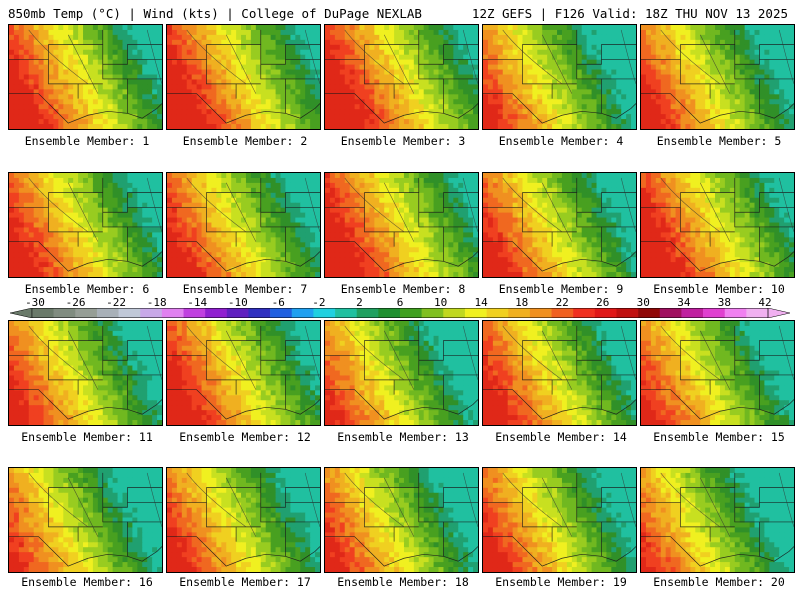 The width and height of the screenshot is (800, 600). I want to click on colorbar-tick-label: 6, so click(400, 302).